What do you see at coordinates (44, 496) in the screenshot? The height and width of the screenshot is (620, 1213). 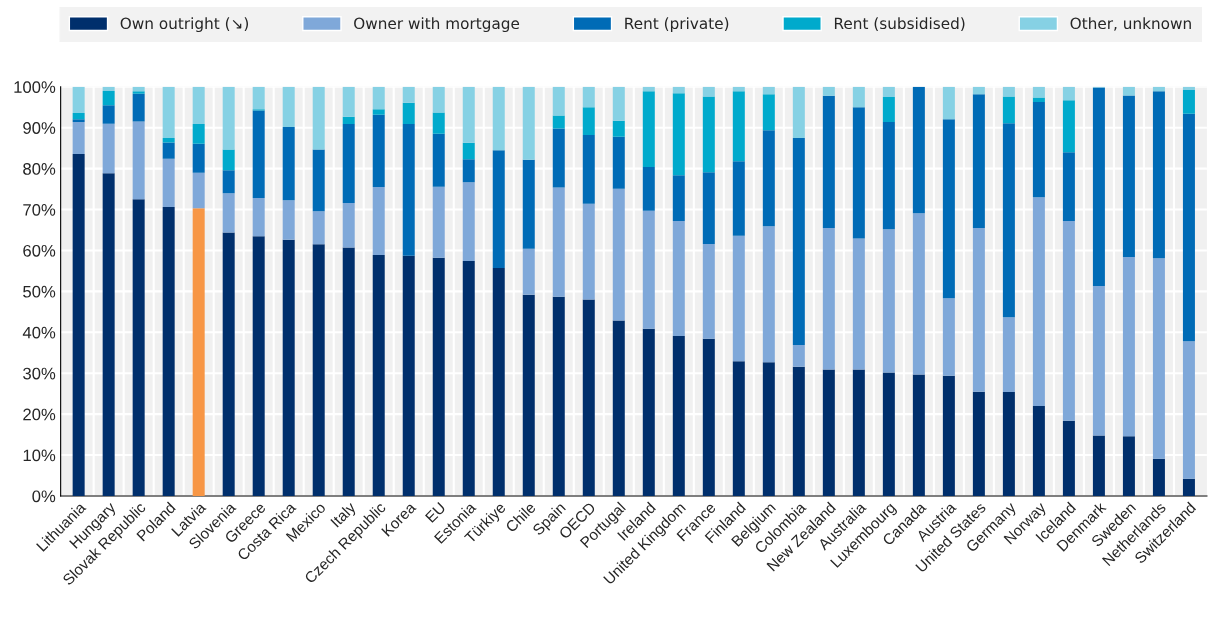 I see `y-tick-label: 0%` at bounding box center [44, 496].